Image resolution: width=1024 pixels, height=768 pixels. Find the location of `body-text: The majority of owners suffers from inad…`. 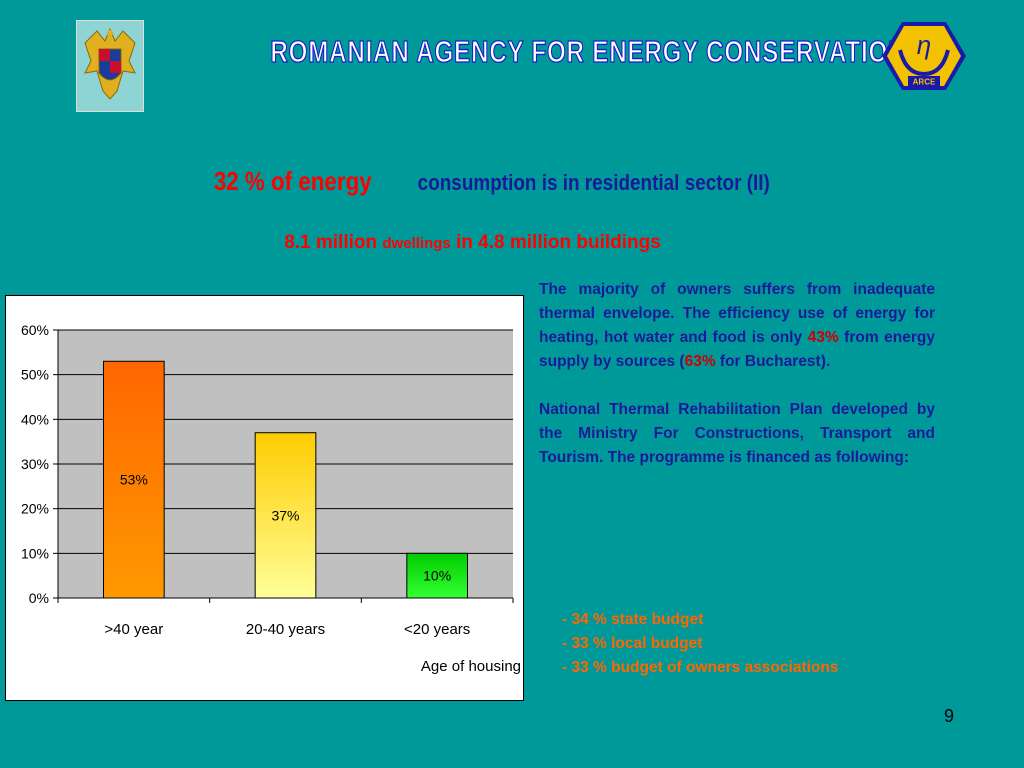

body-text: The majority of owners suffers from inad… is located at coordinates (737, 386).